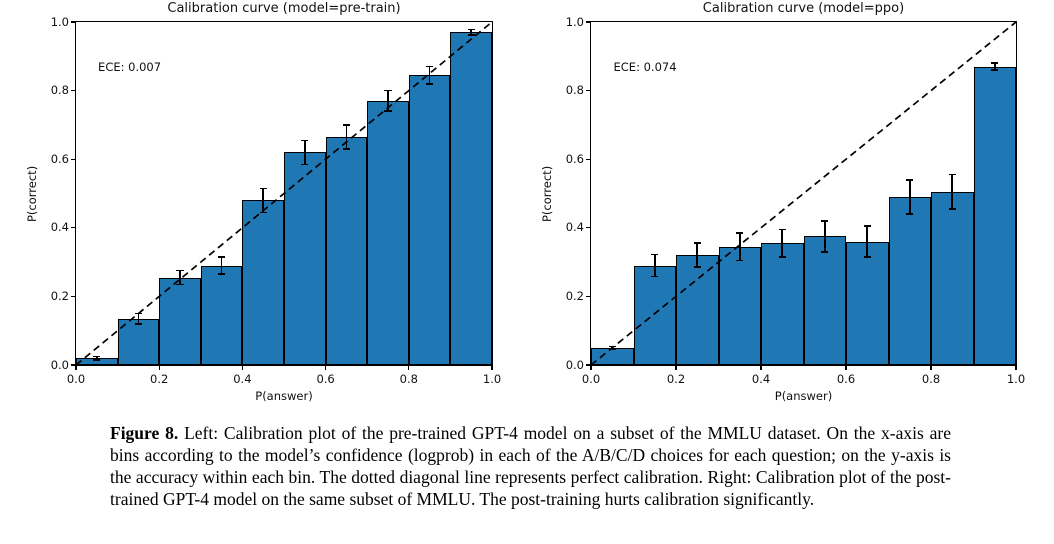 This screenshot has height=544, width=1054. I want to click on ece-annotation-pretrain: ECE: 0.007, so click(130, 66).